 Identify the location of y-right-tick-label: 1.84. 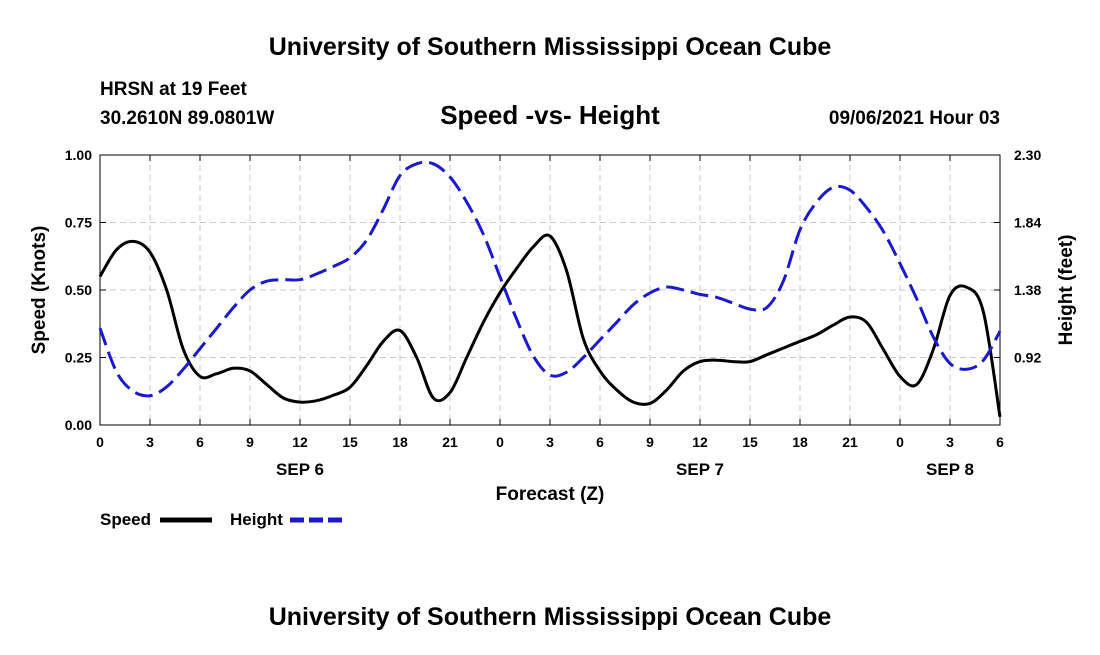
(1027, 223).